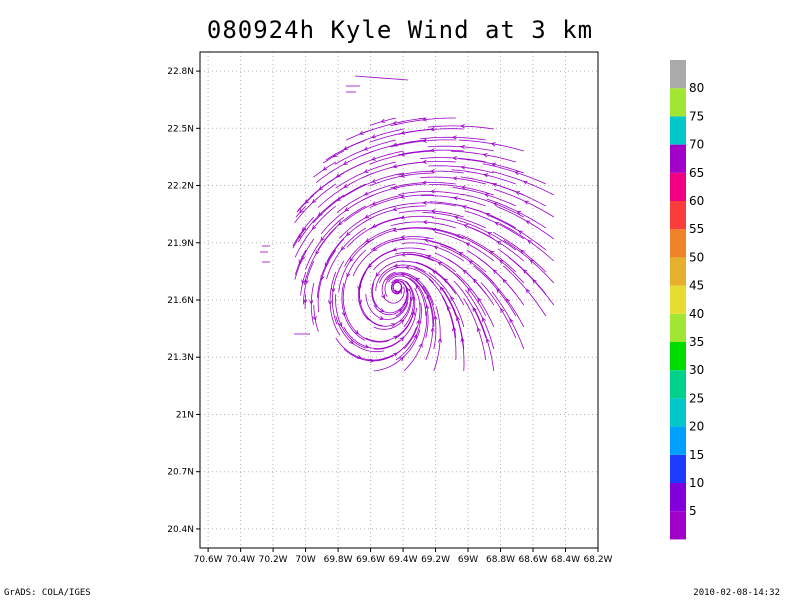  Describe the element at coordinates (180, 72) in the screenshot. I see `y-tick-label: 22.8N` at that location.